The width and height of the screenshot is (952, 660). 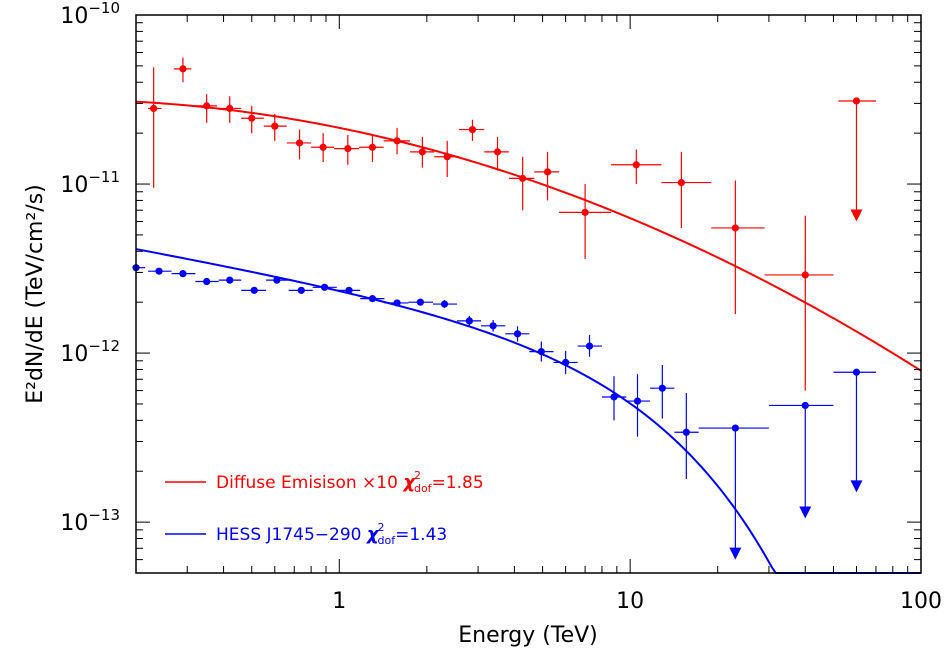 What do you see at coordinates (350, 482) in the screenshot?
I see `legend-label: Diffuse Emisison ×10 χ2 dof=1.85` at bounding box center [350, 482].